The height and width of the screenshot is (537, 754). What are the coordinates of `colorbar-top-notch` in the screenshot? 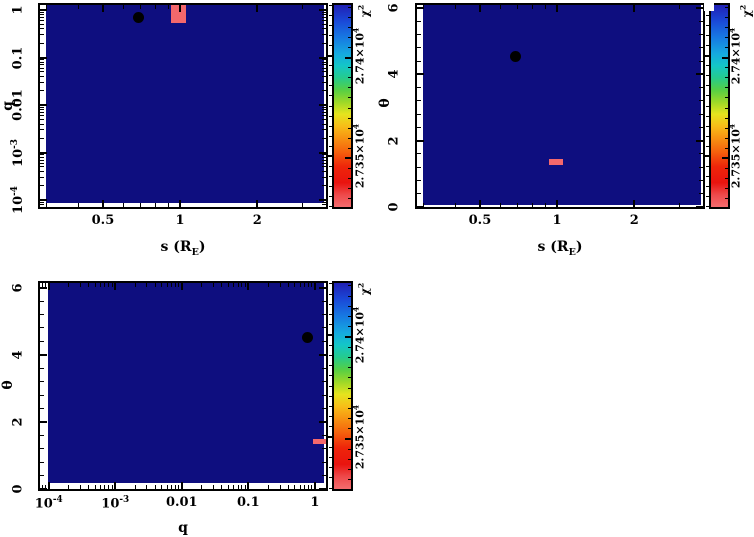 It's located at (709, 5).